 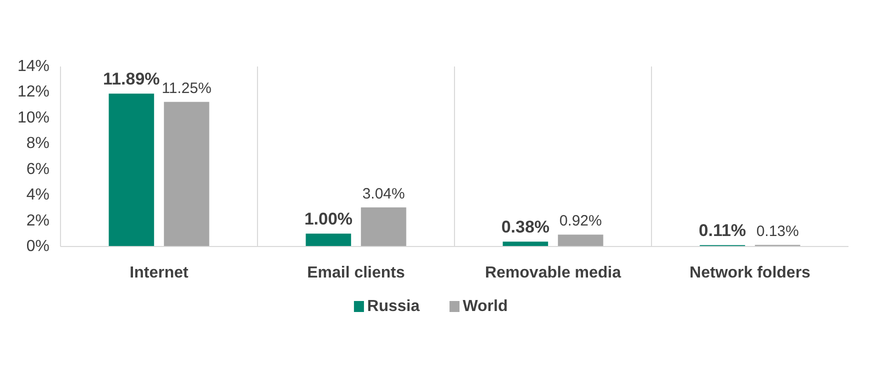 What do you see at coordinates (553, 273) in the screenshot?
I see `x-tick-label: Removable media` at bounding box center [553, 273].